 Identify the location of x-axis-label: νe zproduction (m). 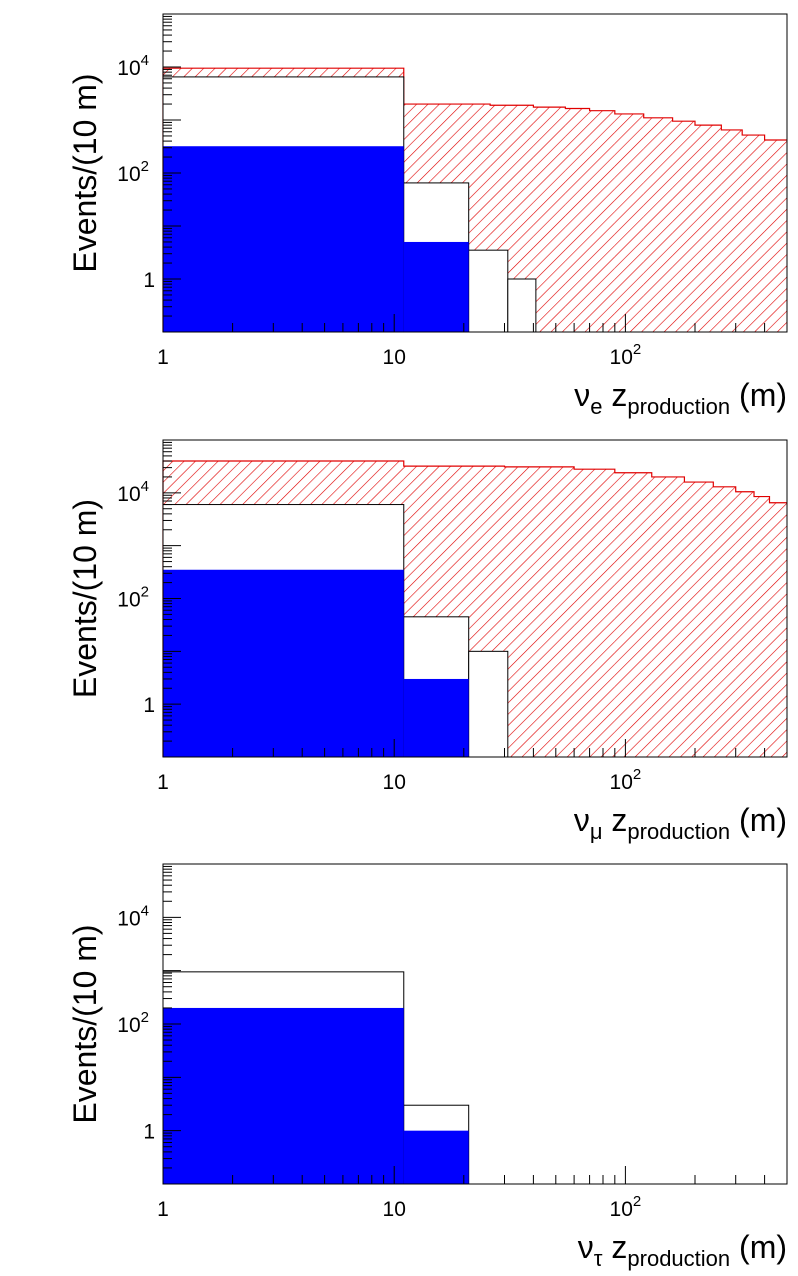
(680, 398).